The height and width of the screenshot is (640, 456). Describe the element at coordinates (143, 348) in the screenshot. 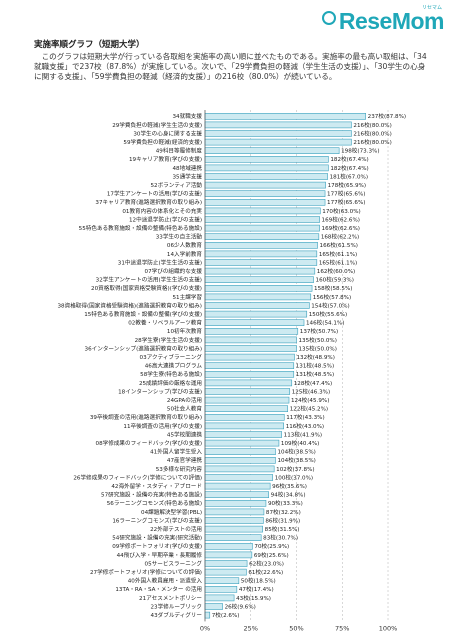

I see `category-label: 36インターンシップ(進路選択教育の取り組み)` at that location.